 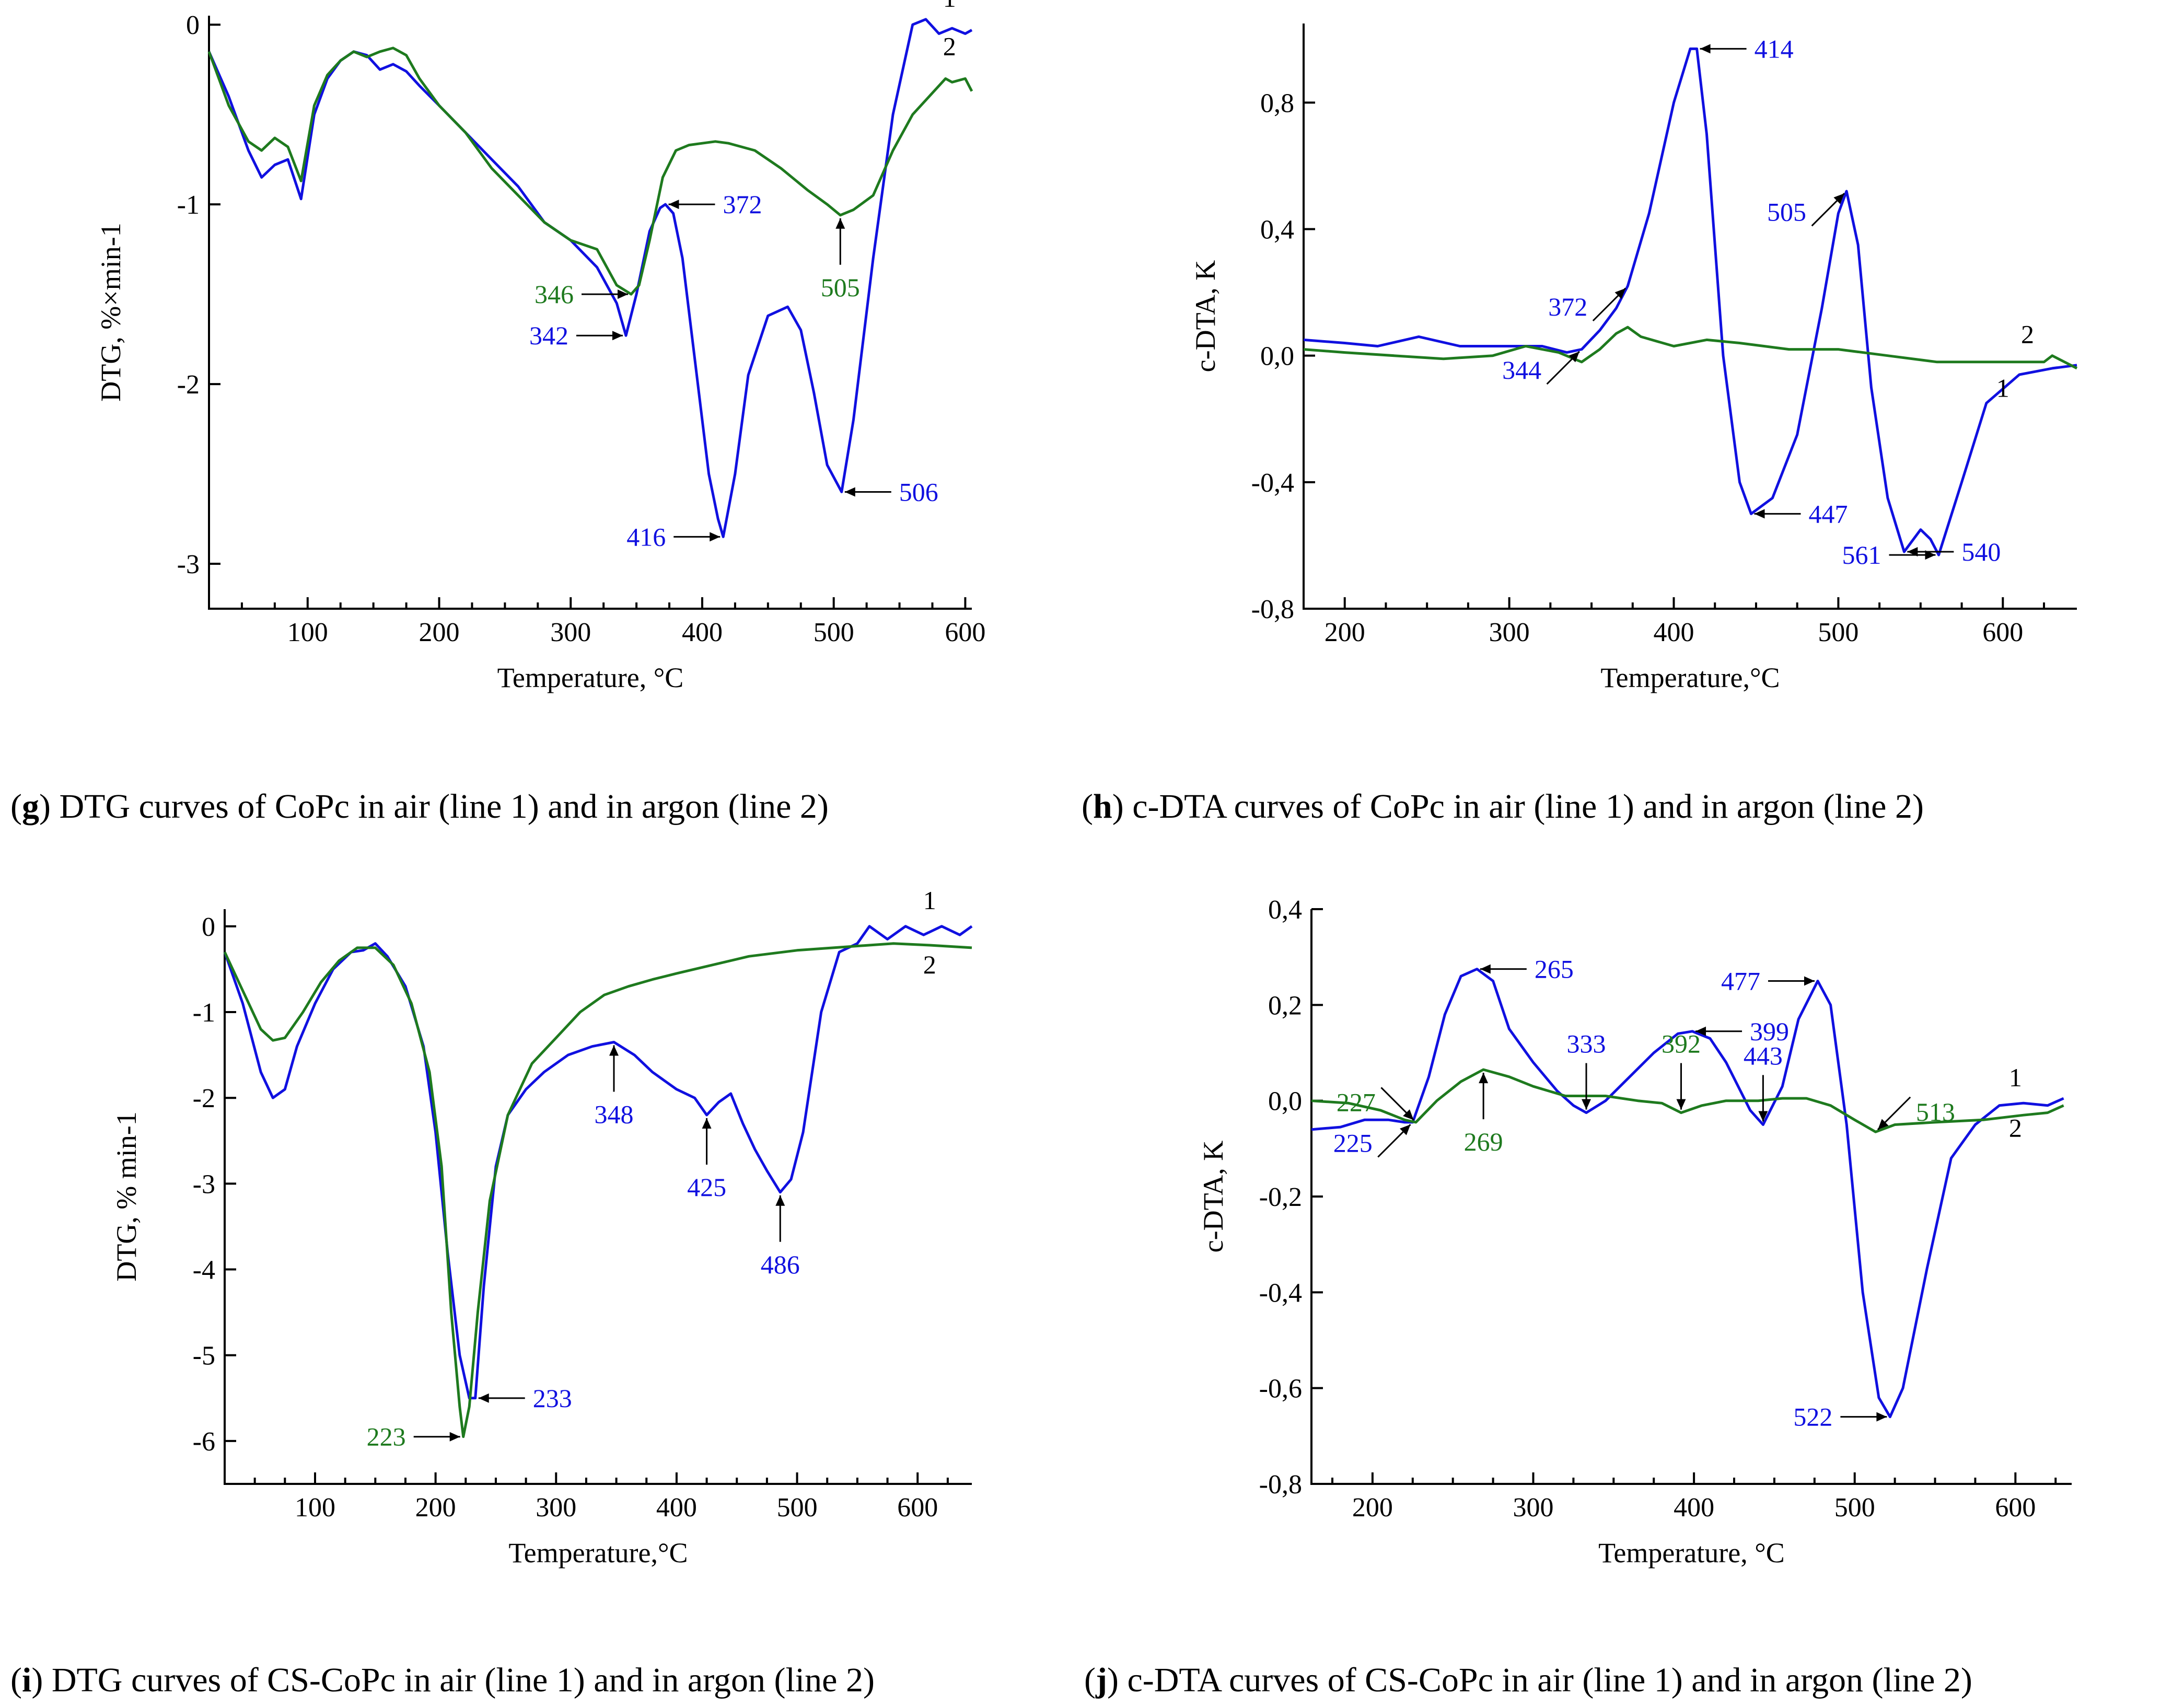 What do you see at coordinates (193, 25) in the screenshot?
I see `chart-g-ytick-label-0: 0` at bounding box center [193, 25].